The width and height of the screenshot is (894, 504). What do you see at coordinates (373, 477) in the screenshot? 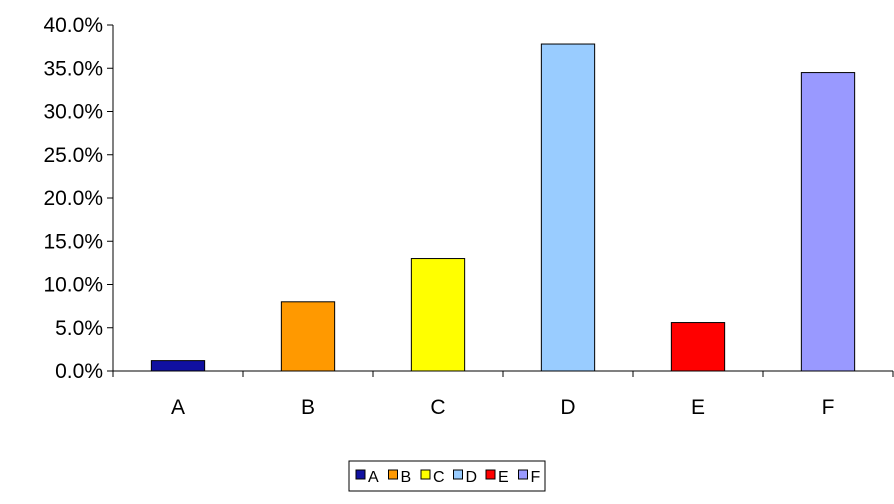
I see `legend-label: A` at bounding box center [373, 477].